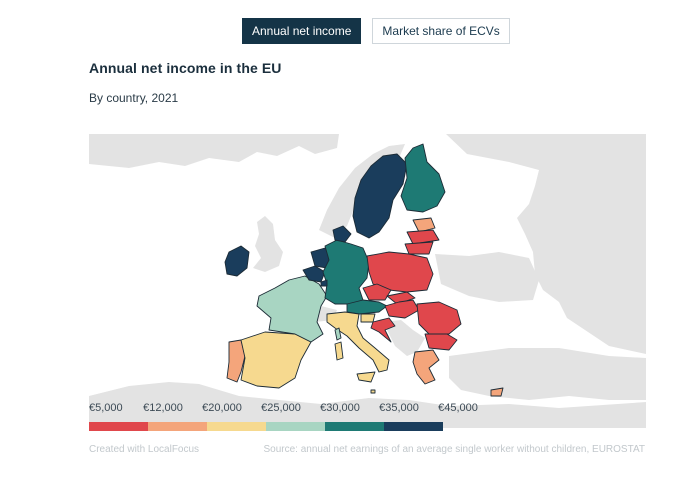  I want to click on tab-annual-net-income: Annual net income, so click(302, 31).